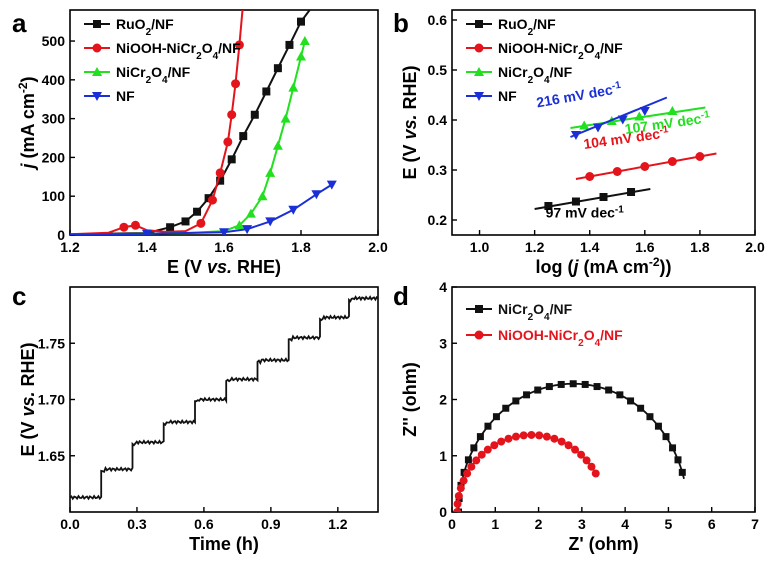  What do you see at coordinates (544, 325) in the screenshot?
I see `legend: NiCr2O4/NF NiOOH-NiCr2O4/NF` at bounding box center [544, 325].